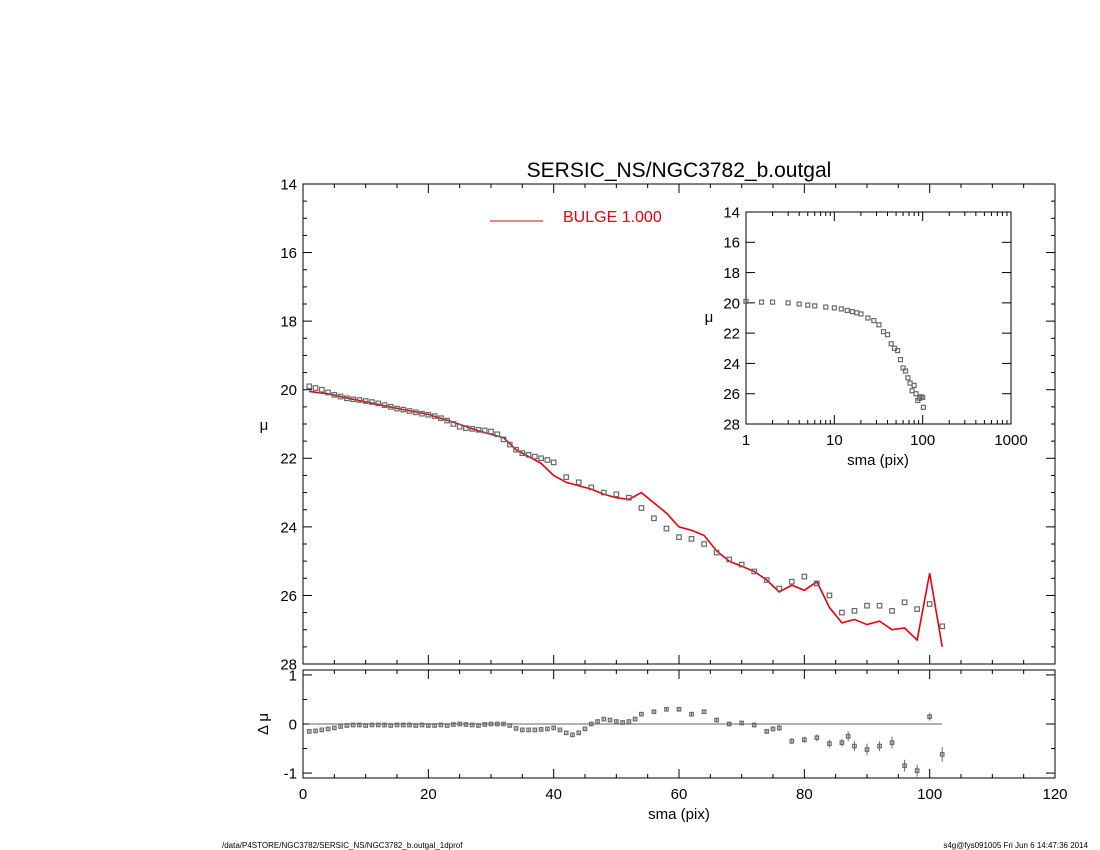 Image resolution: width=1100 pixels, height=850 pixels. Describe the element at coordinates (834, 440) in the screenshot. I see `x-tick-label: 10` at that location.